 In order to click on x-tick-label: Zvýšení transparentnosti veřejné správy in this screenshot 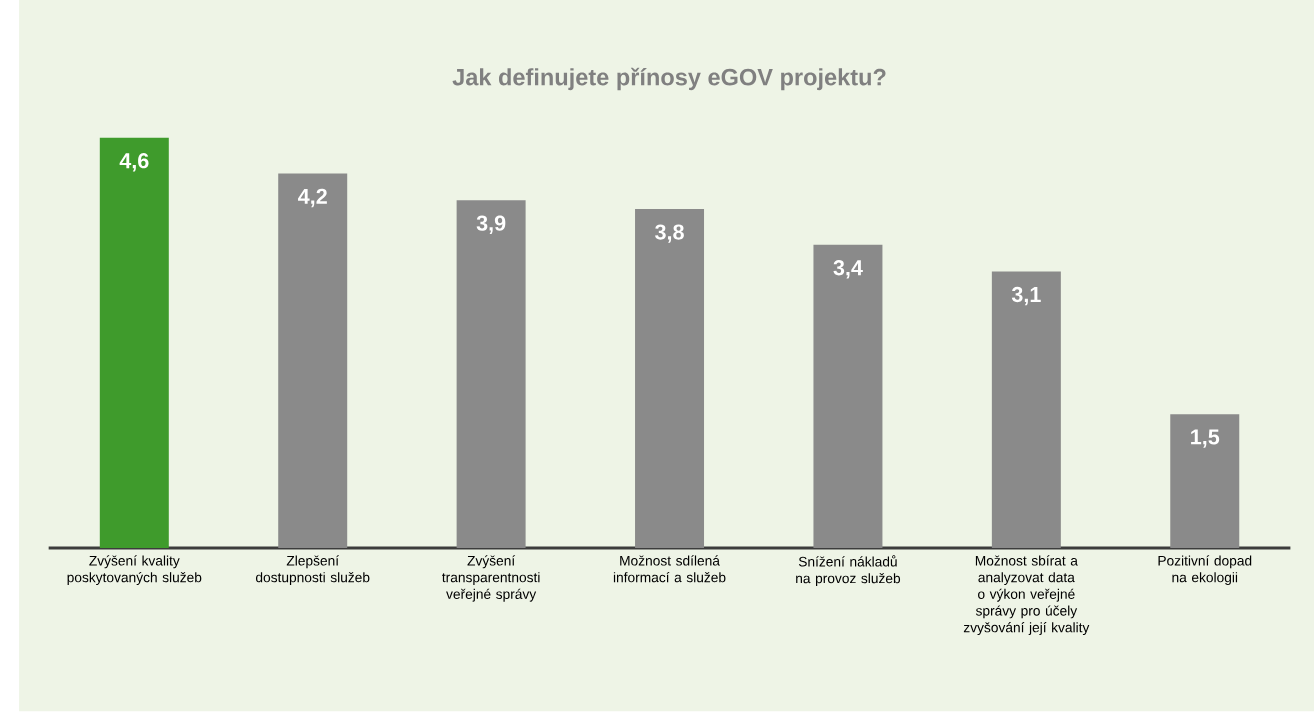, I will do `click(491, 578)`.